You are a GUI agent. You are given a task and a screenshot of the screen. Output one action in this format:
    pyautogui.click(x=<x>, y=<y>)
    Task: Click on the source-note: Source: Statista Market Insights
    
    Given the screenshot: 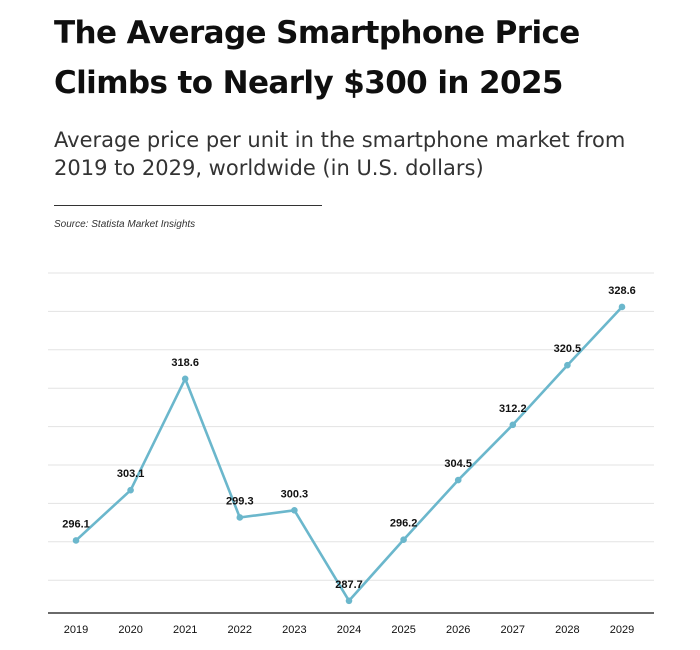 What is the action you would take?
    pyautogui.click(x=125, y=224)
    